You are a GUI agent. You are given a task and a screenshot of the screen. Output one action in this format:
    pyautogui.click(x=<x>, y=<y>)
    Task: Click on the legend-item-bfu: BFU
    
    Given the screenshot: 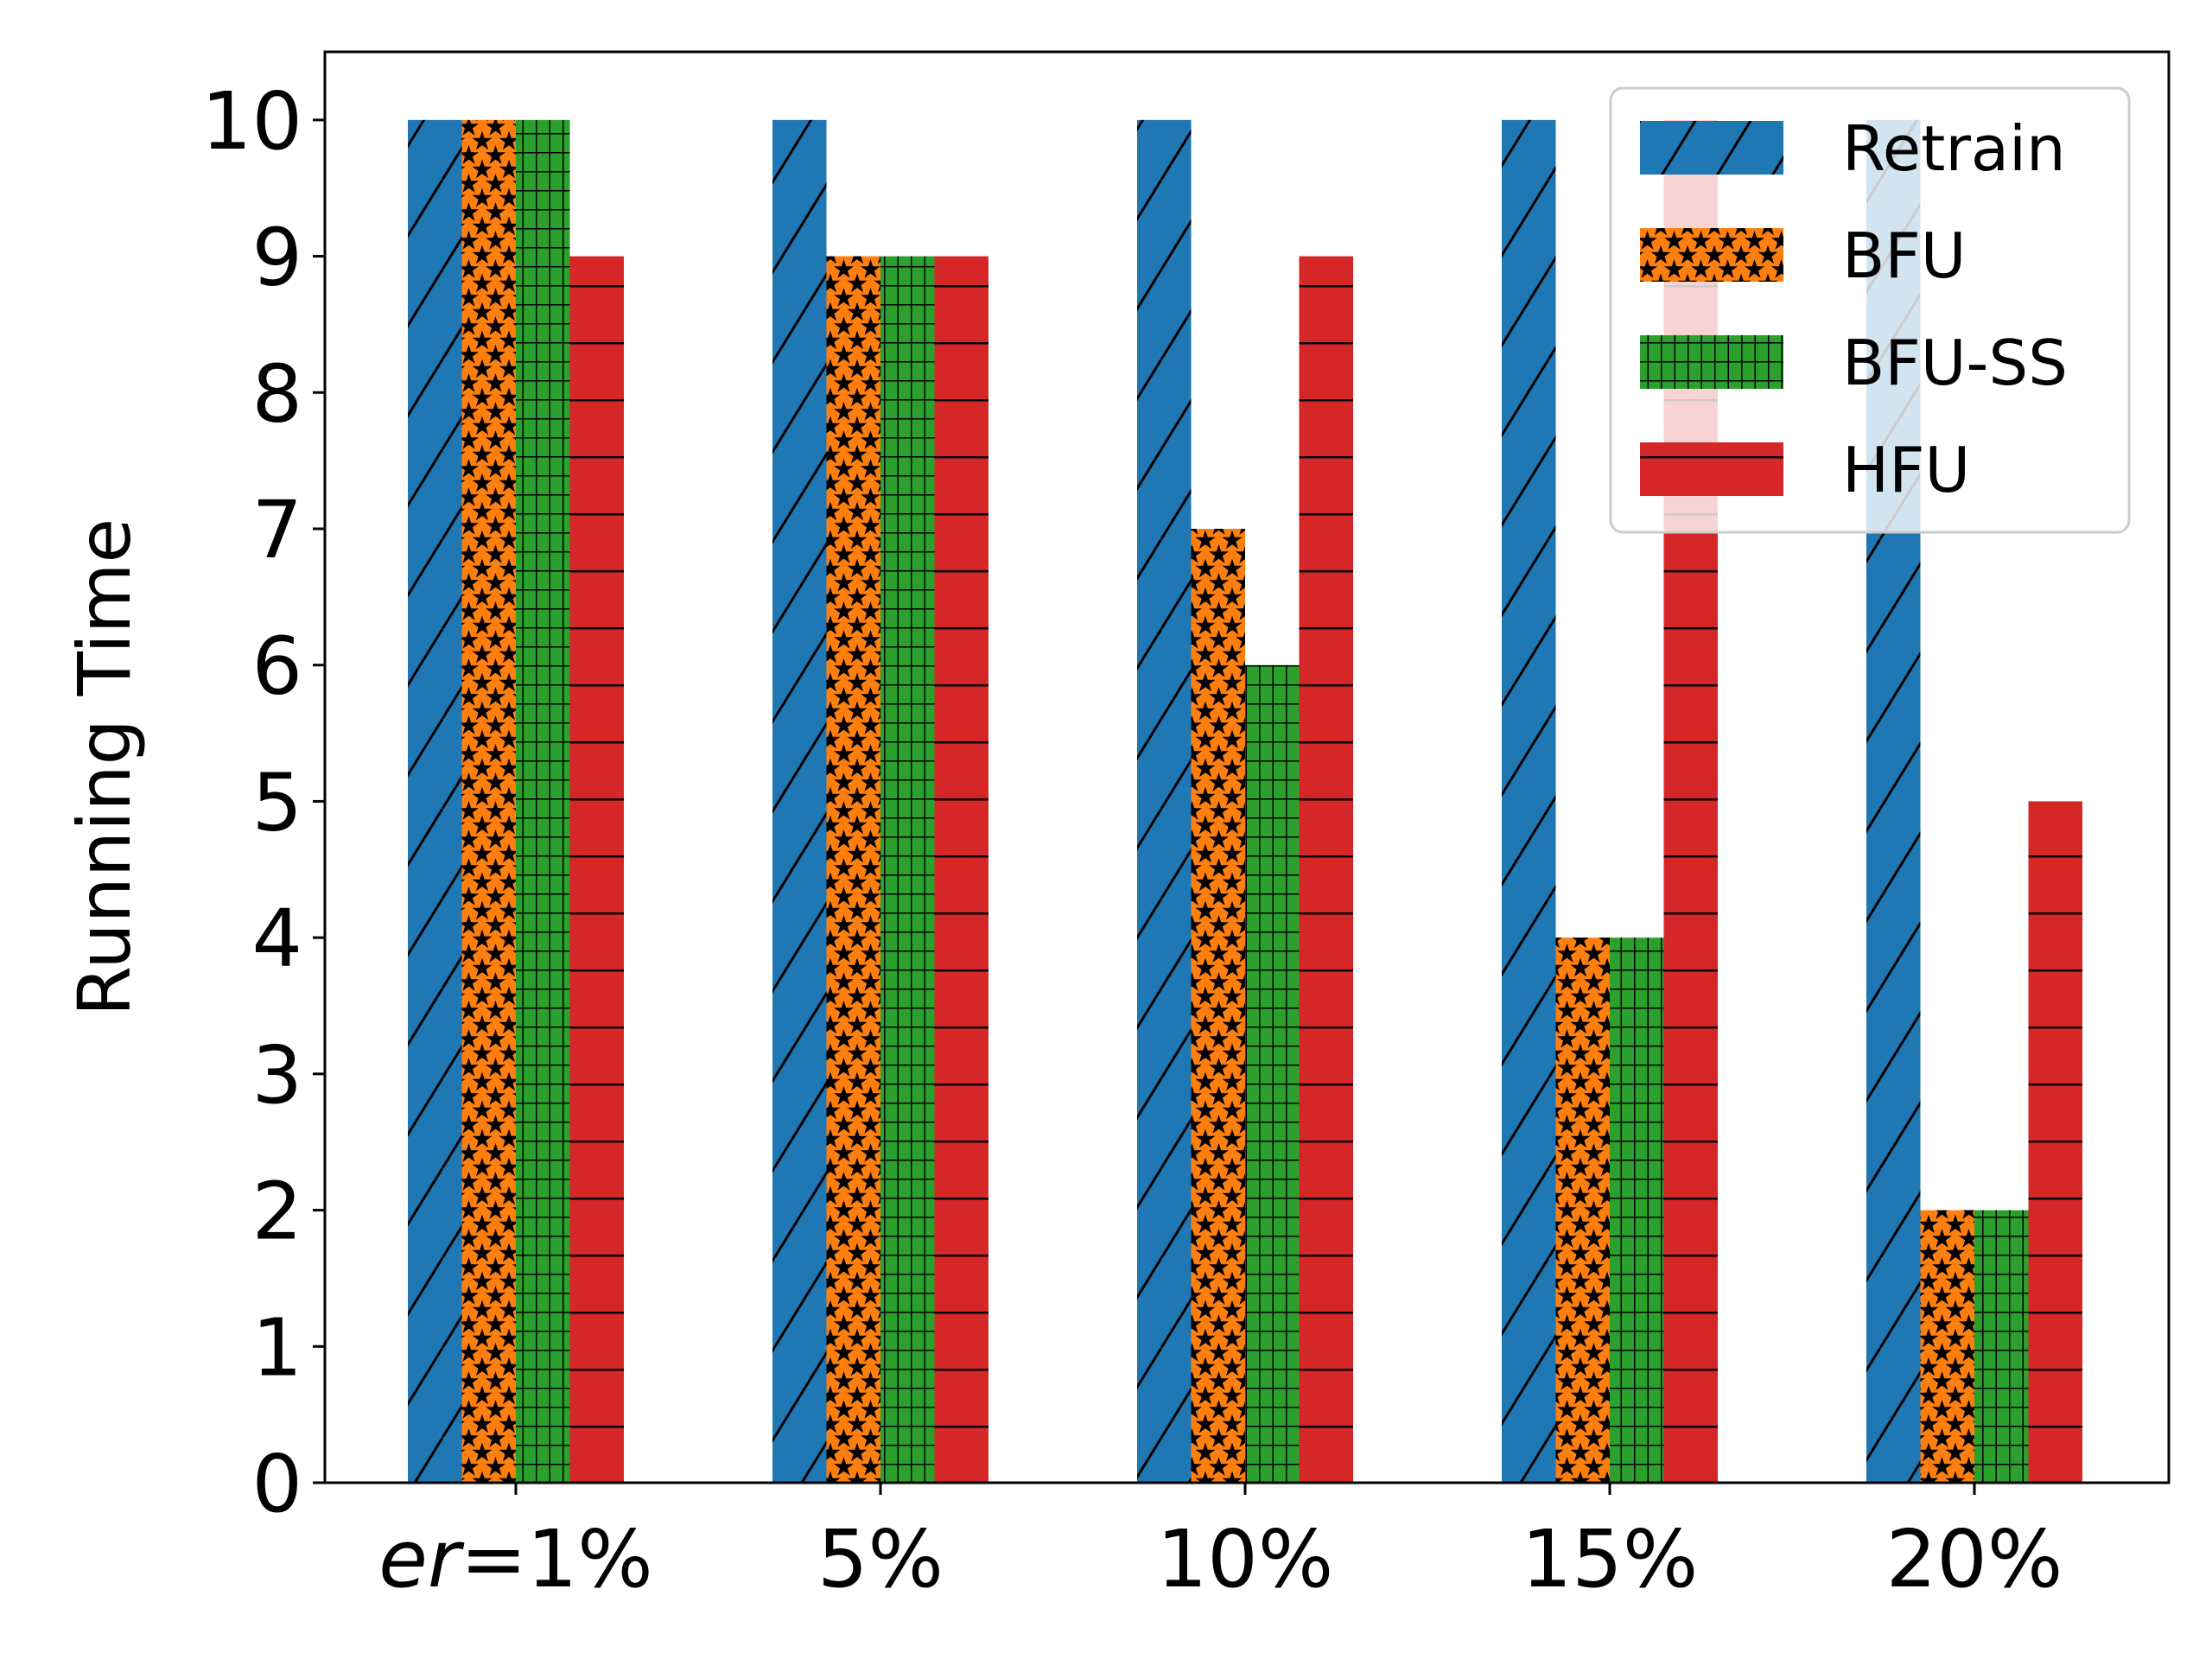 What is the action you would take?
    pyautogui.click(x=1803, y=255)
    